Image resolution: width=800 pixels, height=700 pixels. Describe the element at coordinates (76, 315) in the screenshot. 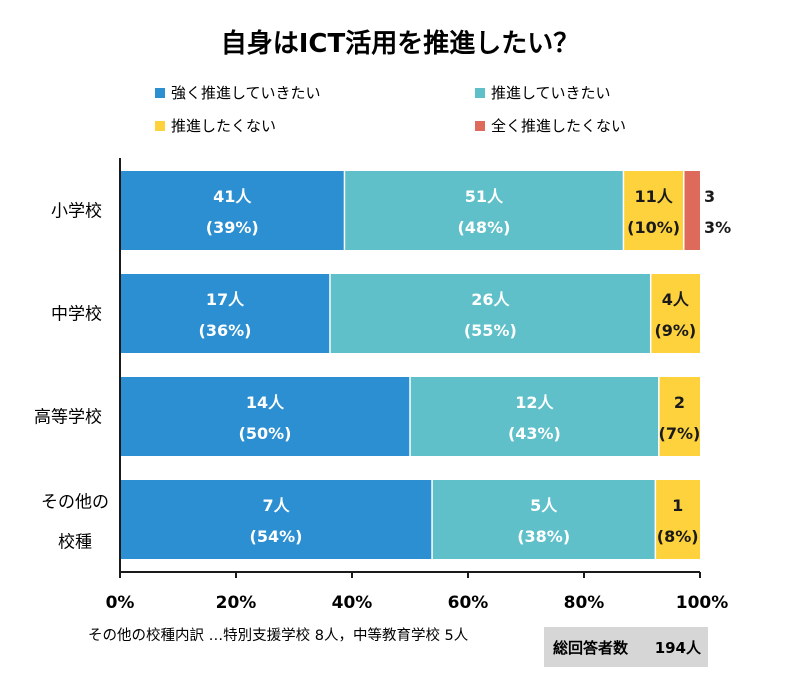

I see `category-label: 中学校` at that location.